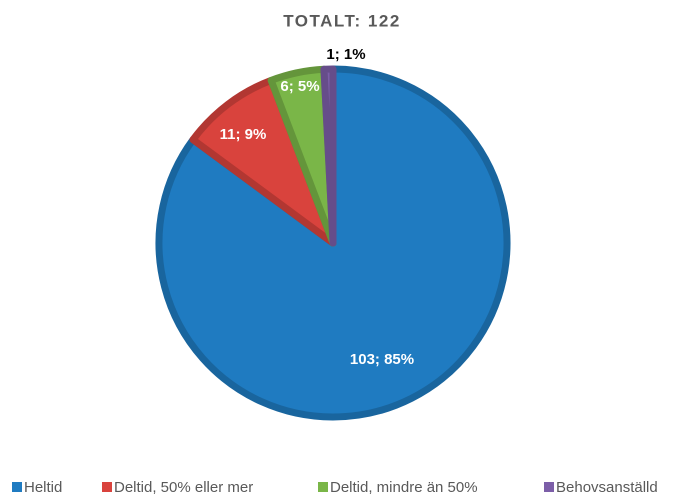 This screenshot has height=501, width=684. What do you see at coordinates (328, 156) in the screenshot?
I see `pie-slice` at bounding box center [328, 156].